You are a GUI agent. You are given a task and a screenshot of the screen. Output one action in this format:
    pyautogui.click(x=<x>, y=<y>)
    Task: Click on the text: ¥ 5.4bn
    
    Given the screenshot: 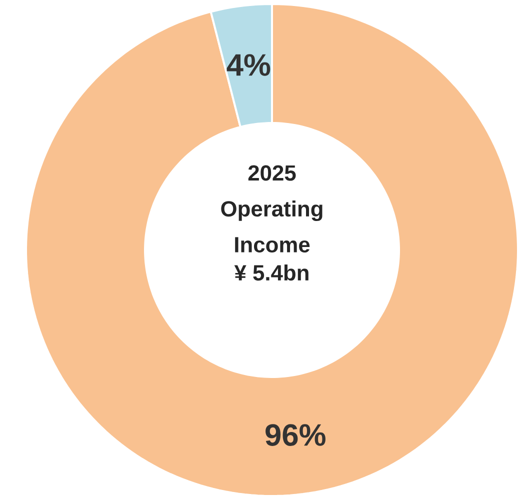 What is the action you would take?
    pyautogui.click(x=271, y=272)
    